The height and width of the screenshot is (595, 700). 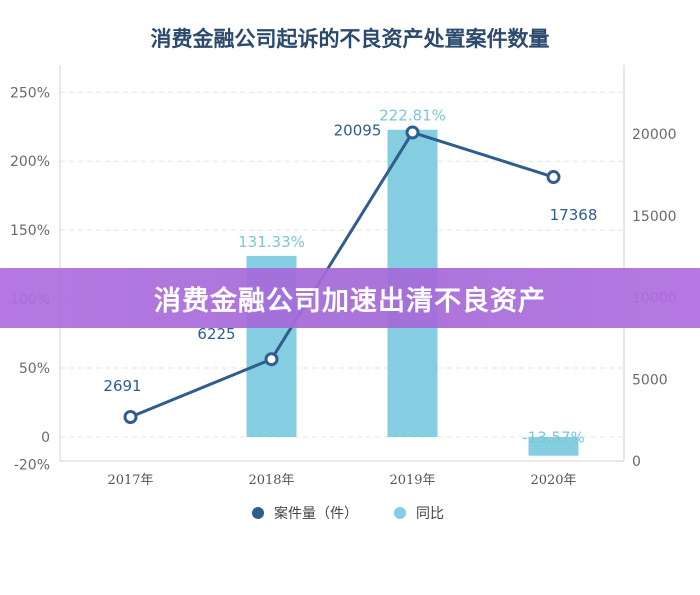 What do you see at coordinates (430, 514) in the screenshot?
I see `legend-label: 同比` at bounding box center [430, 514].